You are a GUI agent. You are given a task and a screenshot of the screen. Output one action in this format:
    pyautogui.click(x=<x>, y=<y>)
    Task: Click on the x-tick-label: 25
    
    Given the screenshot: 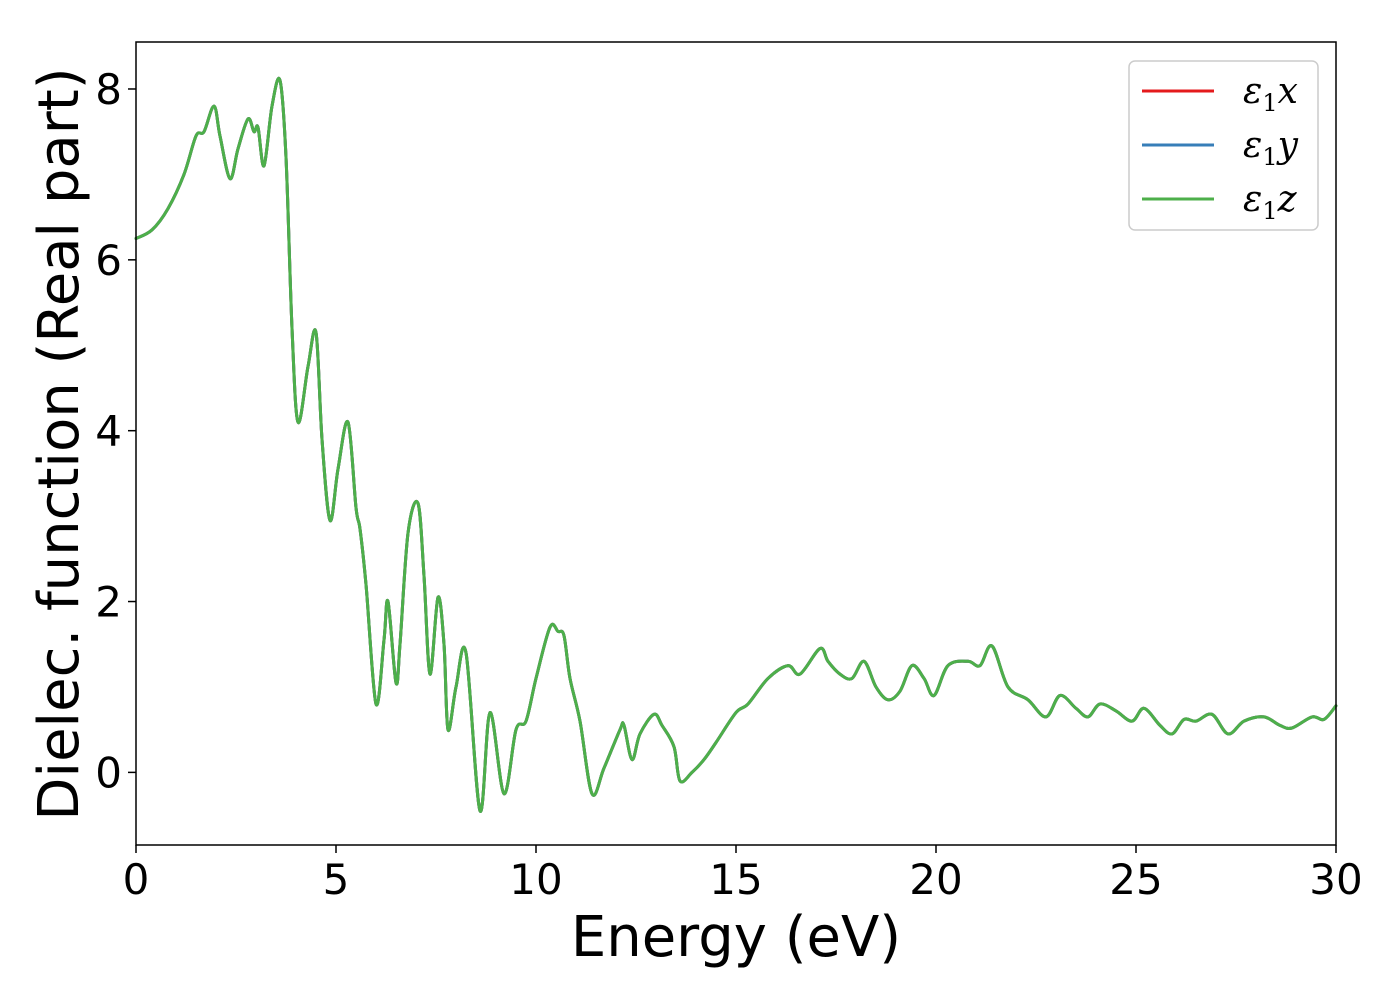 What is the action you would take?
    pyautogui.click(x=1135, y=879)
    